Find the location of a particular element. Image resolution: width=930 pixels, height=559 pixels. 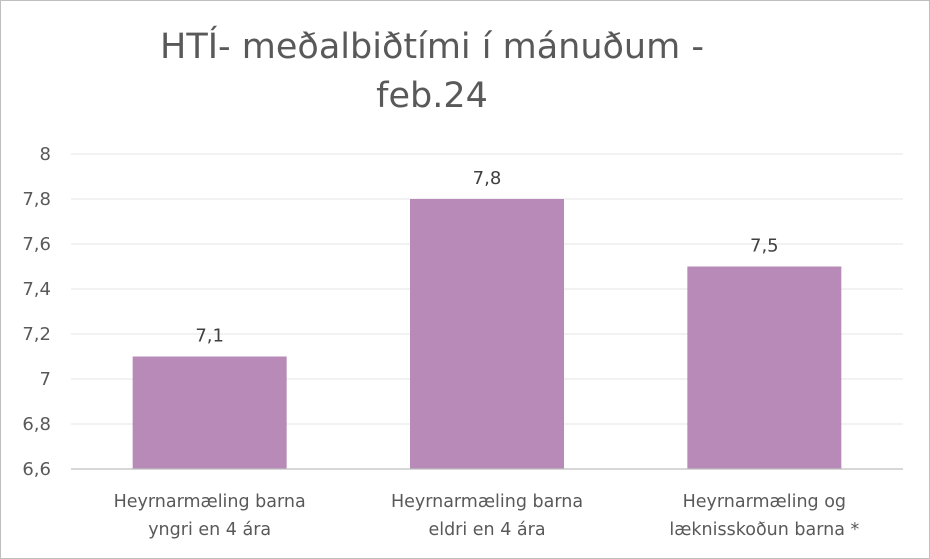

x-tick-label: Heyrnarmæling og is located at coordinates (764, 502).